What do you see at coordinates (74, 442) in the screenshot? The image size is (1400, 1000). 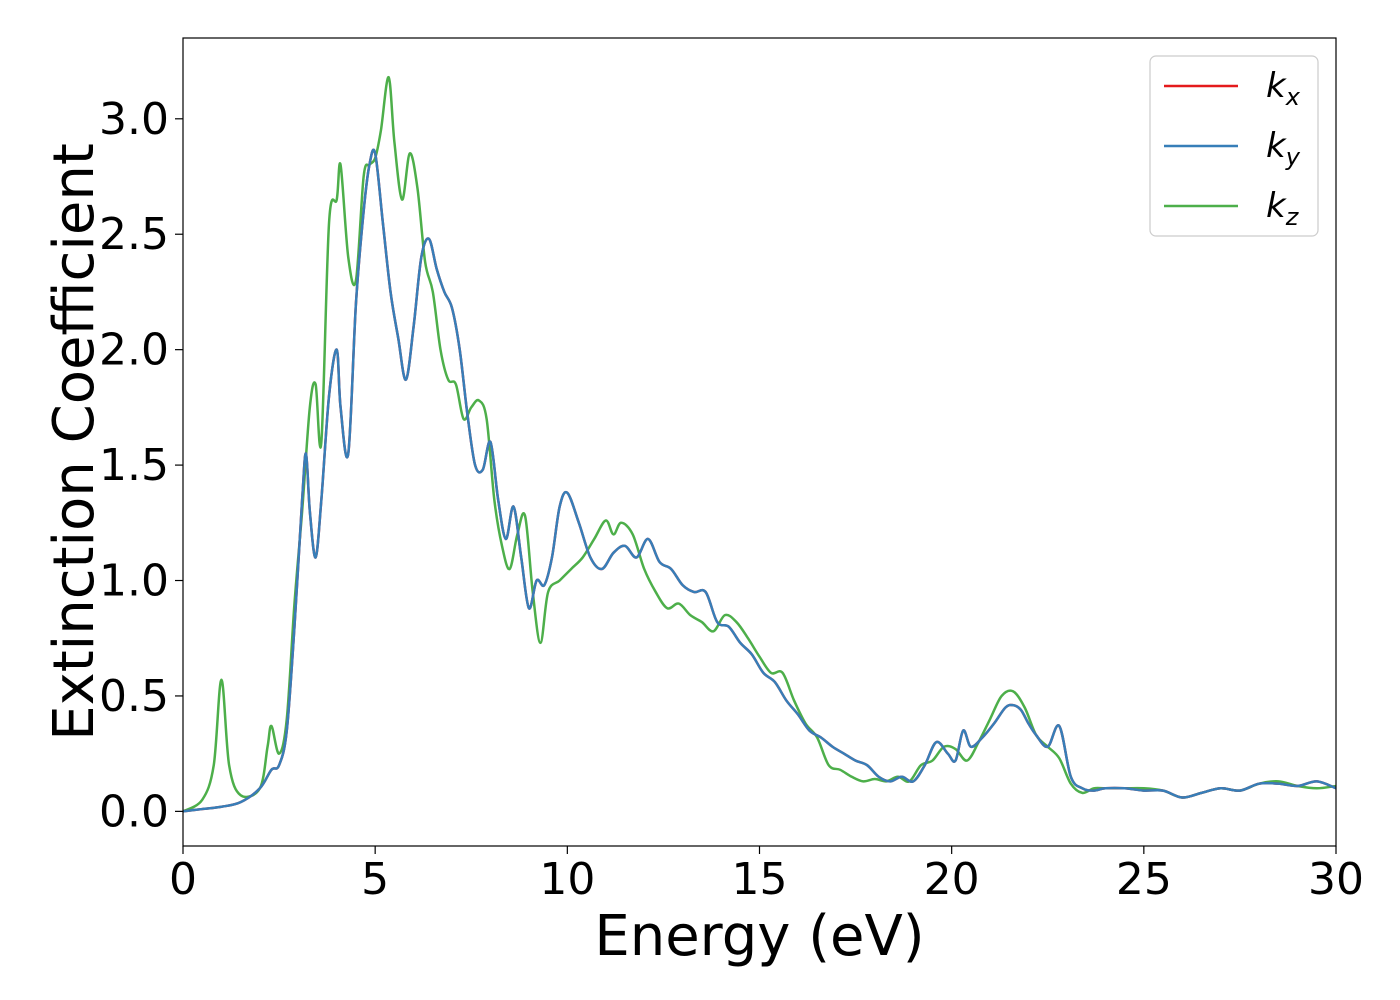 I see `y-axis-label: Extinction Coefficient` at bounding box center [74, 442].